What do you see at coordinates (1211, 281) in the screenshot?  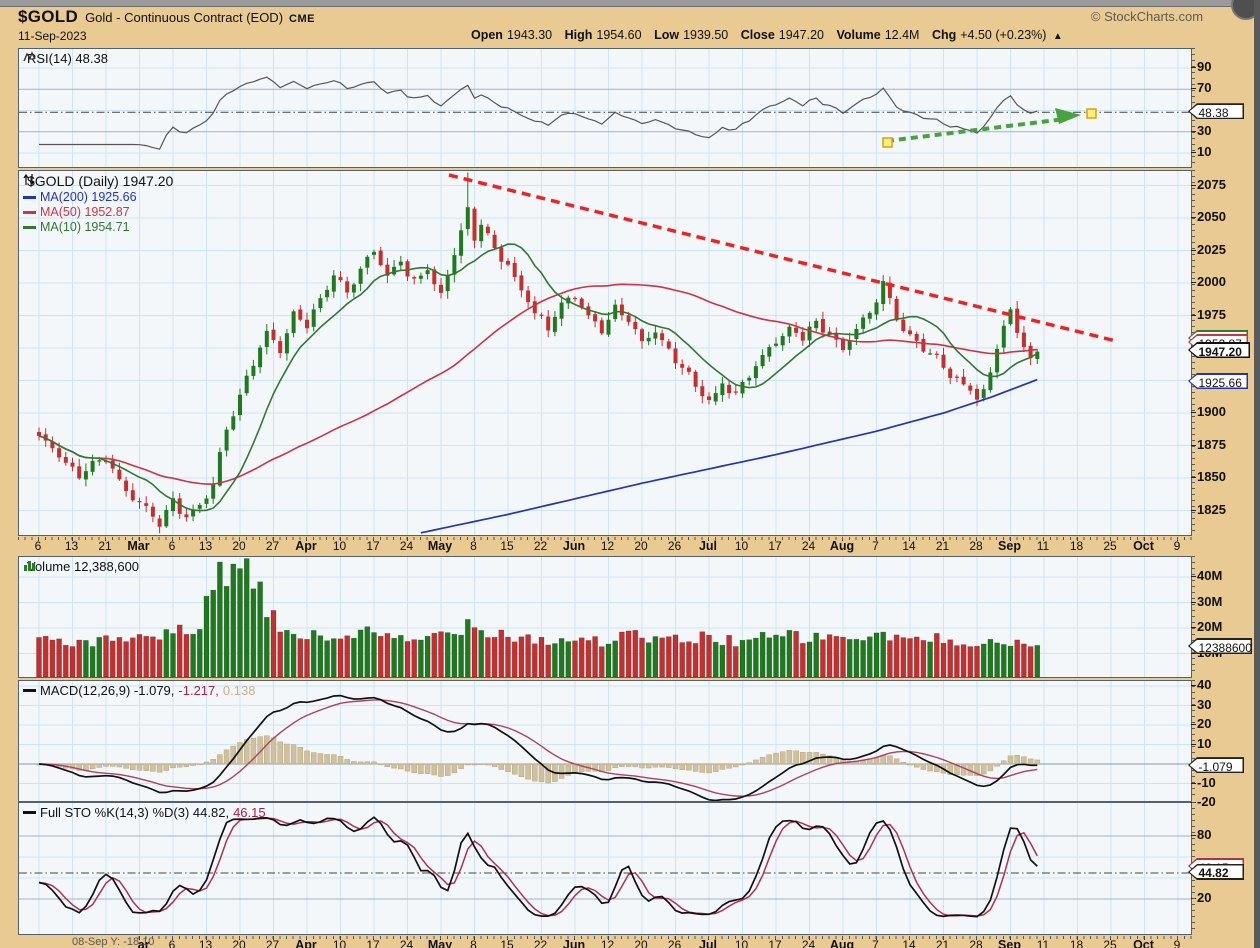 I see `axis-tick-label: 2000` at bounding box center [1211, 281].